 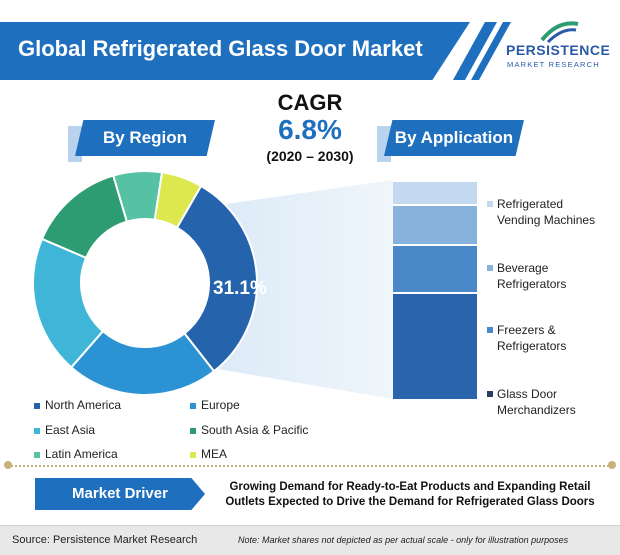 I want to click on page-title: Global Refrigerated Glass Door Market, so click(x=220, y=48).